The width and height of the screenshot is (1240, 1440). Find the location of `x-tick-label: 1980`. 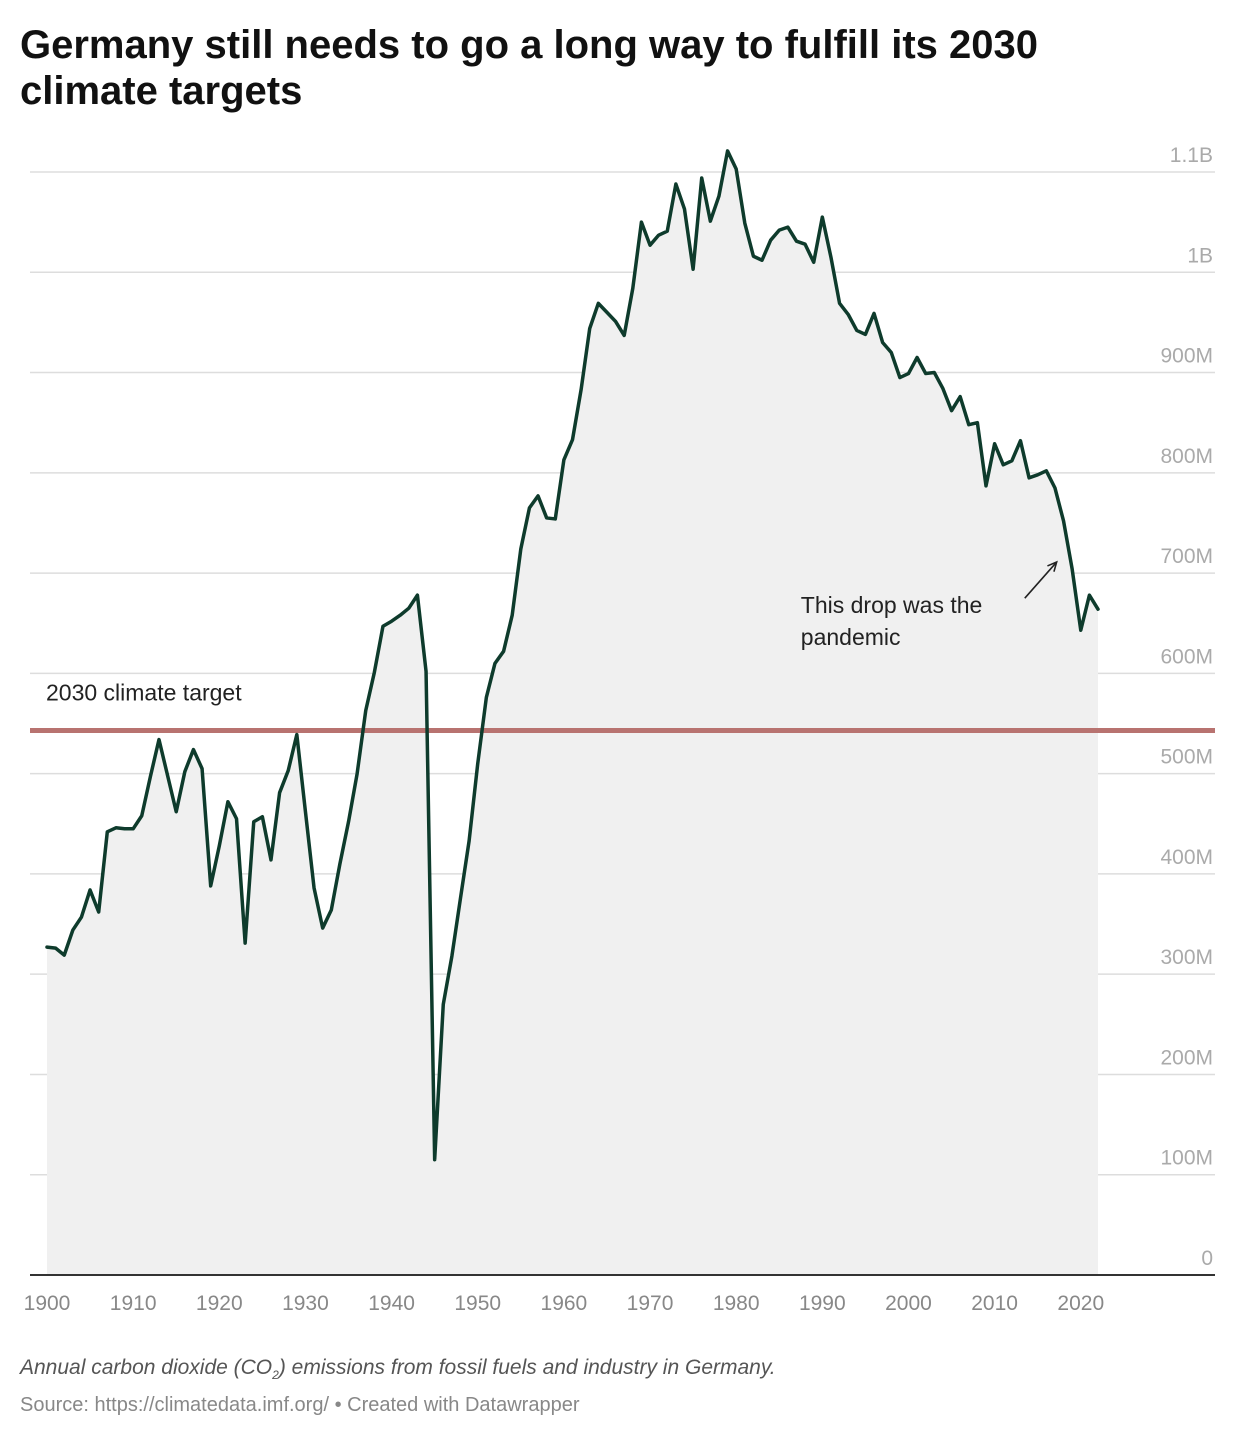

x-tick-label: 1980 is located at coordinates (736, 1303).